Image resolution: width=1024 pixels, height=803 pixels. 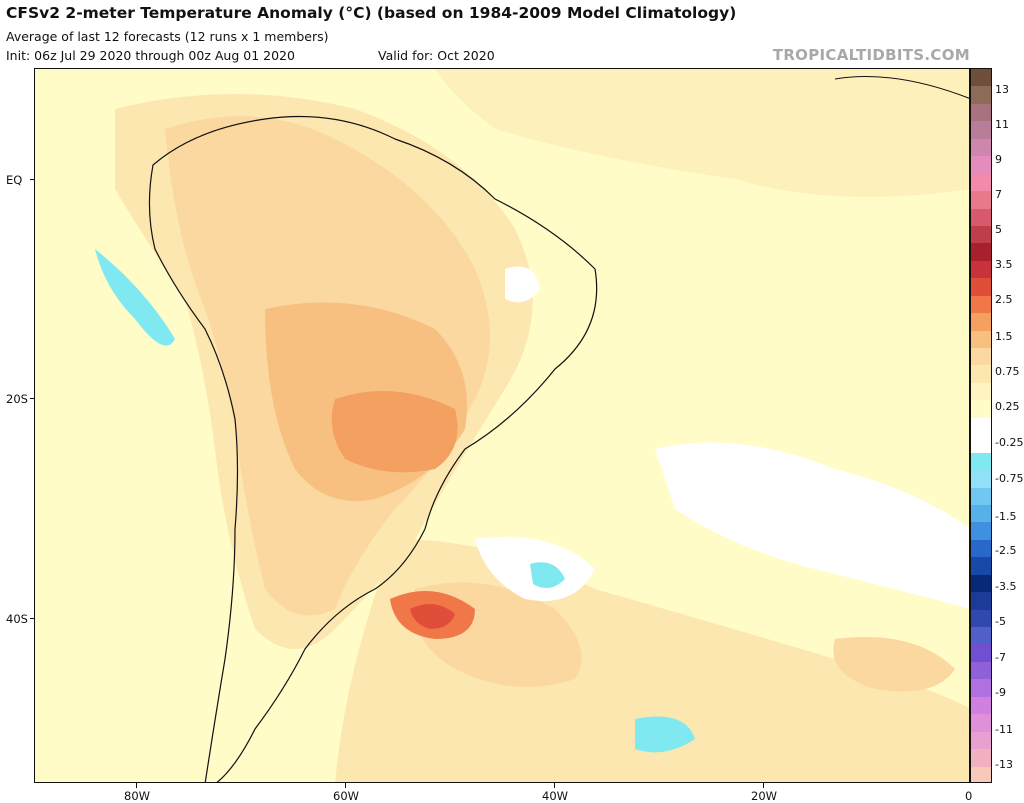 I want to click on colorbar-label: 7, so click(x=998, y=194).